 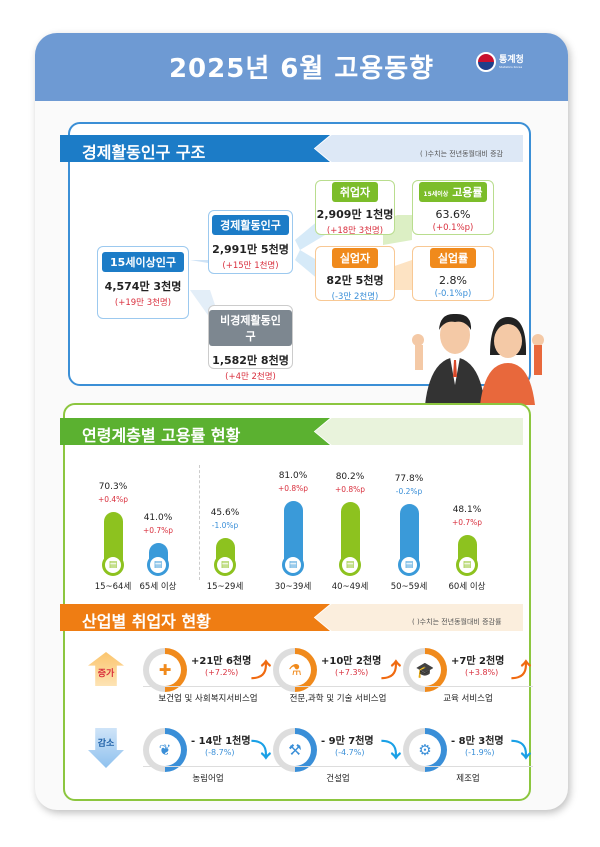 What do you see at coordinates (250, 225) in the screenshot?
I see `active-label: 경제활동인구` at bounding box center [250, 225].